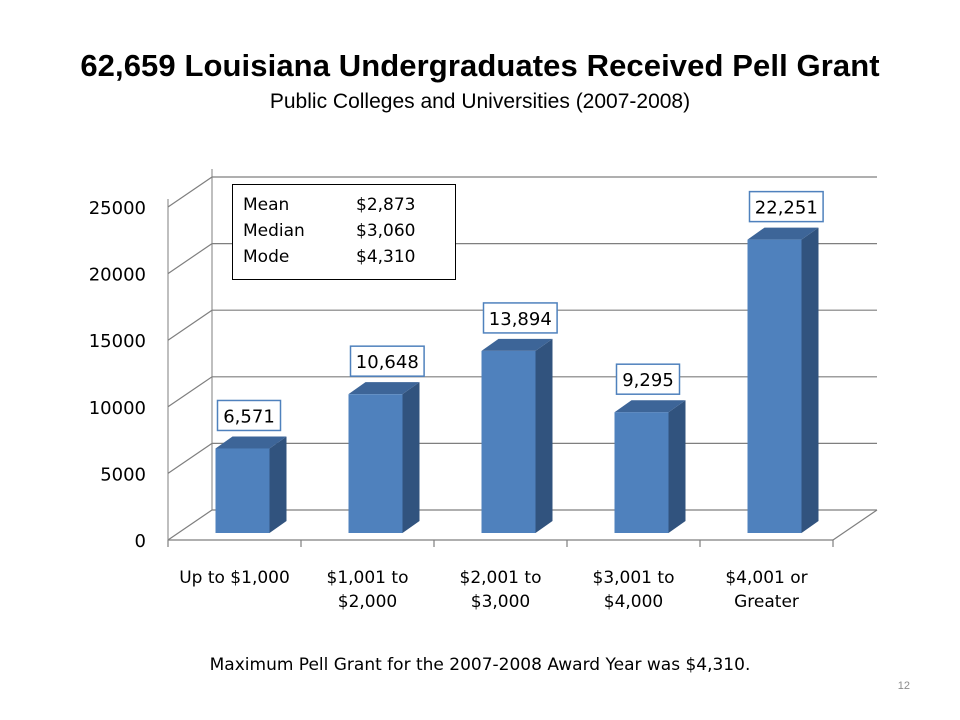  What do you see at coordinates (349, 257) in the screenshot?
I see `stats-row-mode: Mode $4,310` at bounding box center [349, 257].